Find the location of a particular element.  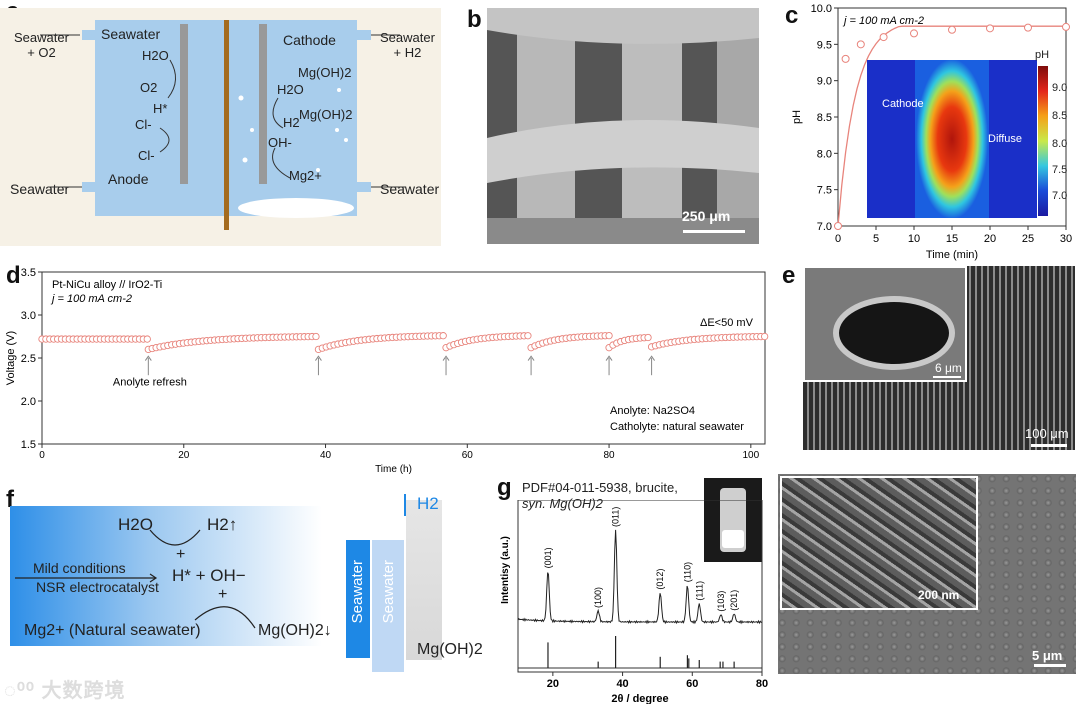

f-nsr-catalyst: NSR electrocatalyst is located at coordinates (97, 587).